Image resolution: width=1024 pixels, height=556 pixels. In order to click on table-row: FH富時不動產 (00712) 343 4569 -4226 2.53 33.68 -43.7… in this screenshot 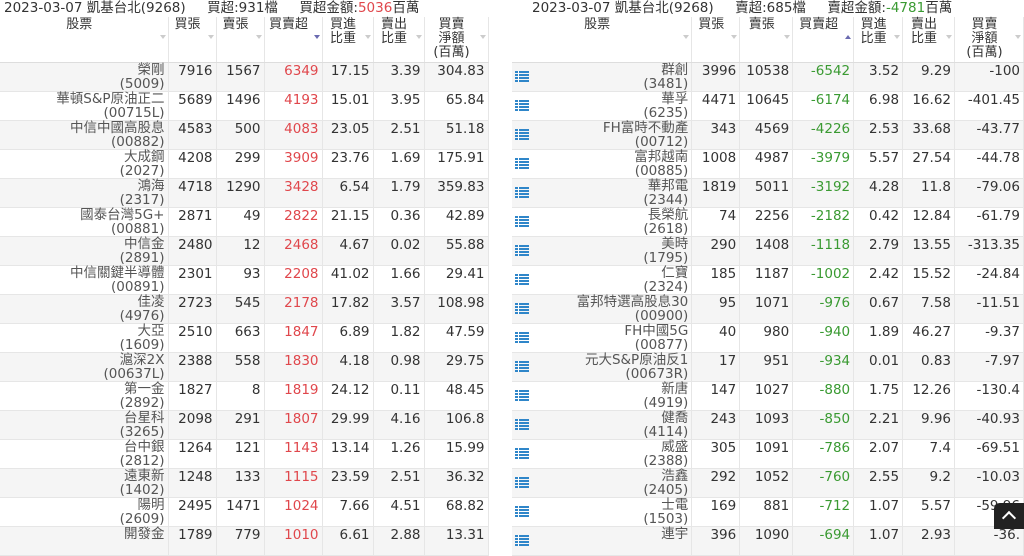, I will do `click(768, 135)`.